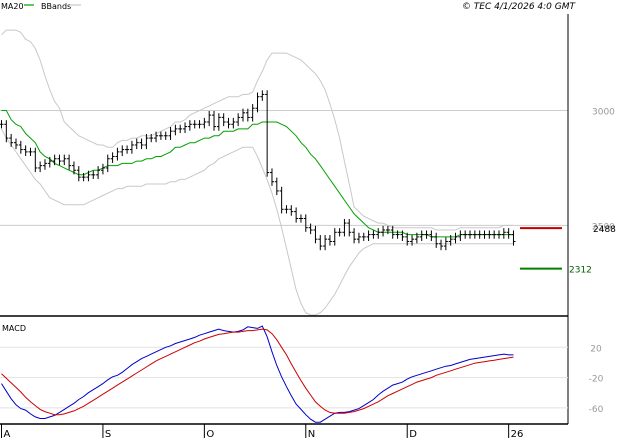 This screenshot has height=440, width=627. I want to click on x-axis: A S O N D 26, so click(284, 431).